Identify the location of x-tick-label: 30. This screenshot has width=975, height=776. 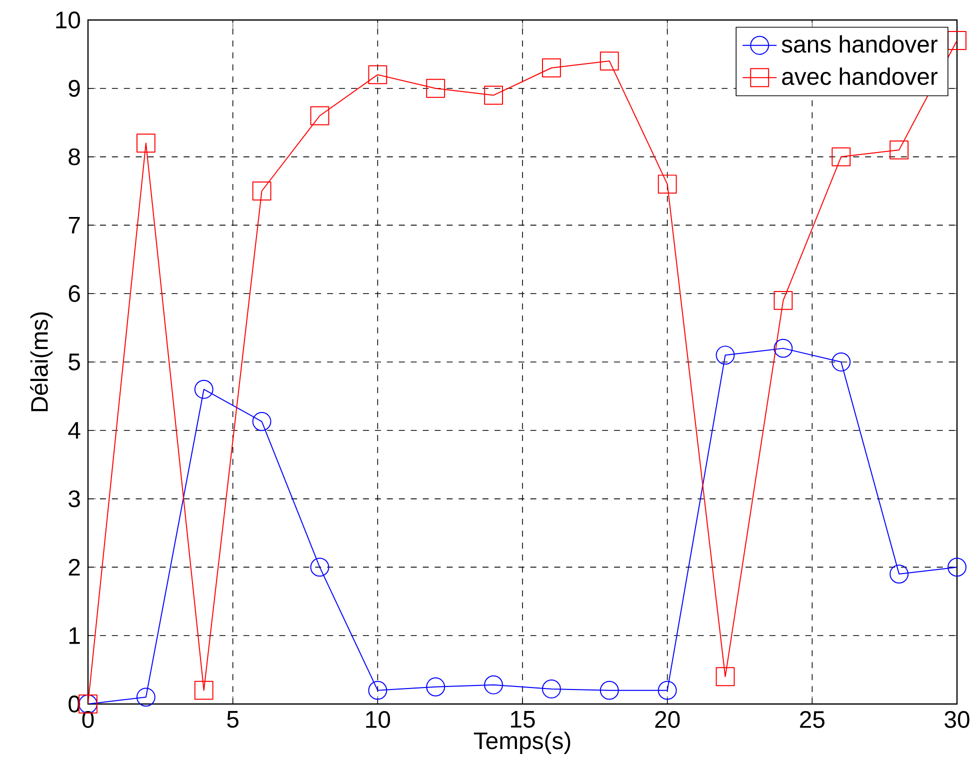
(957, 719).